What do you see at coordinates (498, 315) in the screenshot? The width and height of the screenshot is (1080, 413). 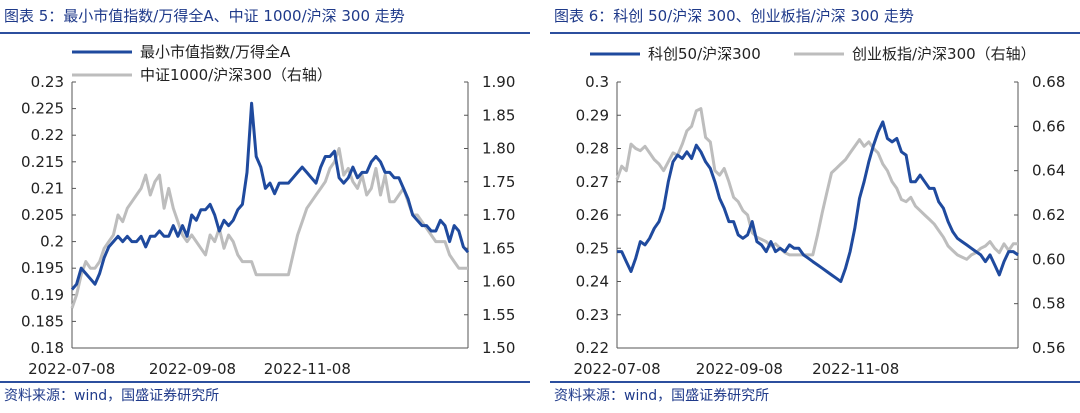 I see `y-tick-label-right: 1.55` at bounding box center [498, 315].